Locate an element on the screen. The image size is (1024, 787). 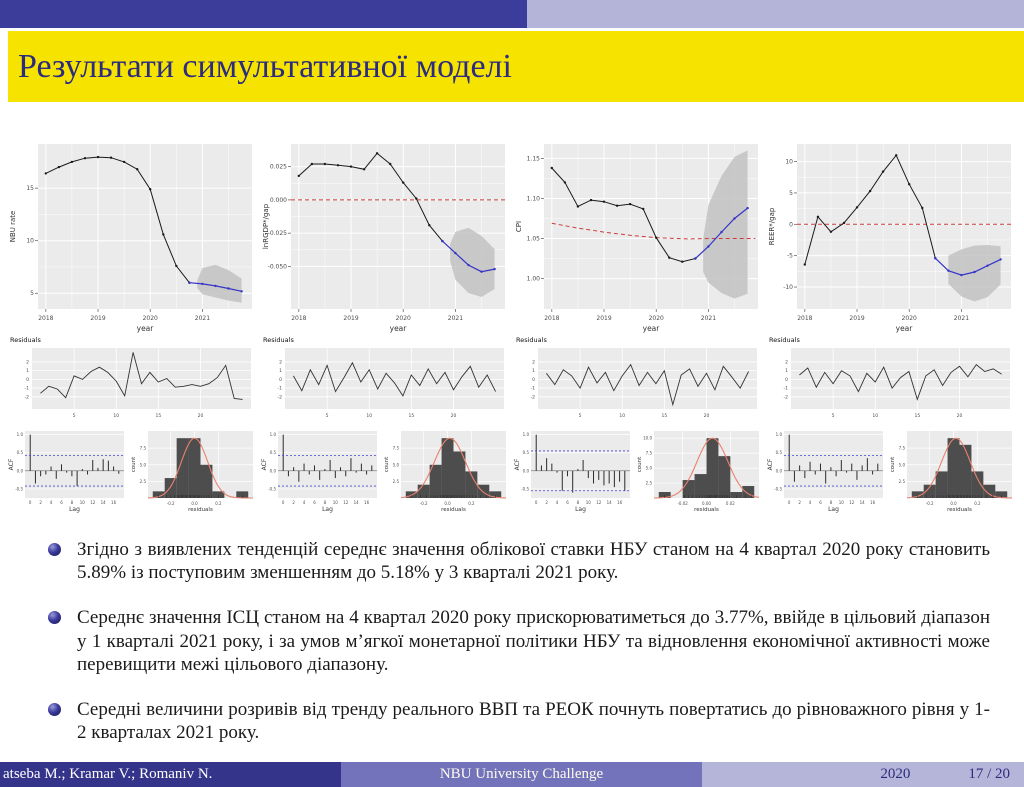
ball-bullet-icon is located at coordinates (54, 549).